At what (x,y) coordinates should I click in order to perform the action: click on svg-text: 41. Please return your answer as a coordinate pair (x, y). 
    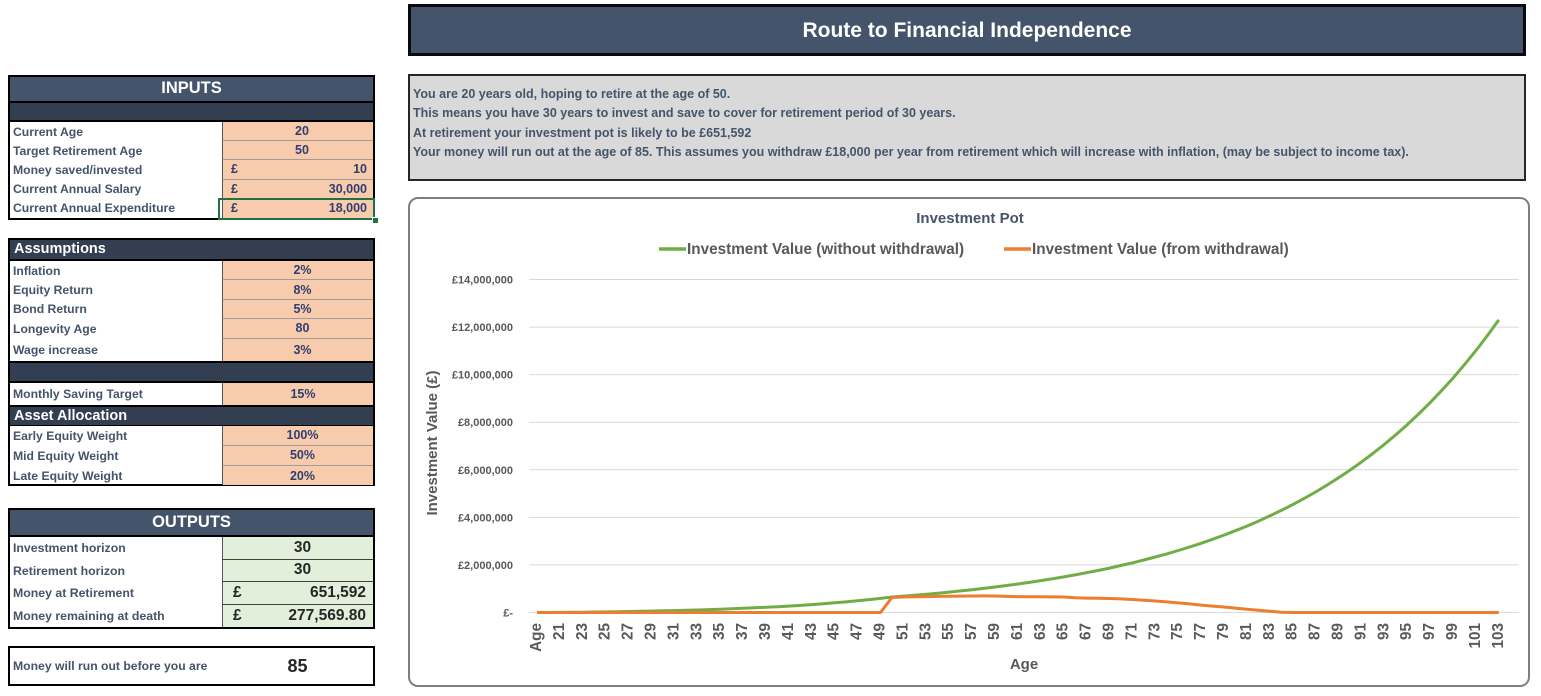
    Looking at the image, I should click on (788, 632).